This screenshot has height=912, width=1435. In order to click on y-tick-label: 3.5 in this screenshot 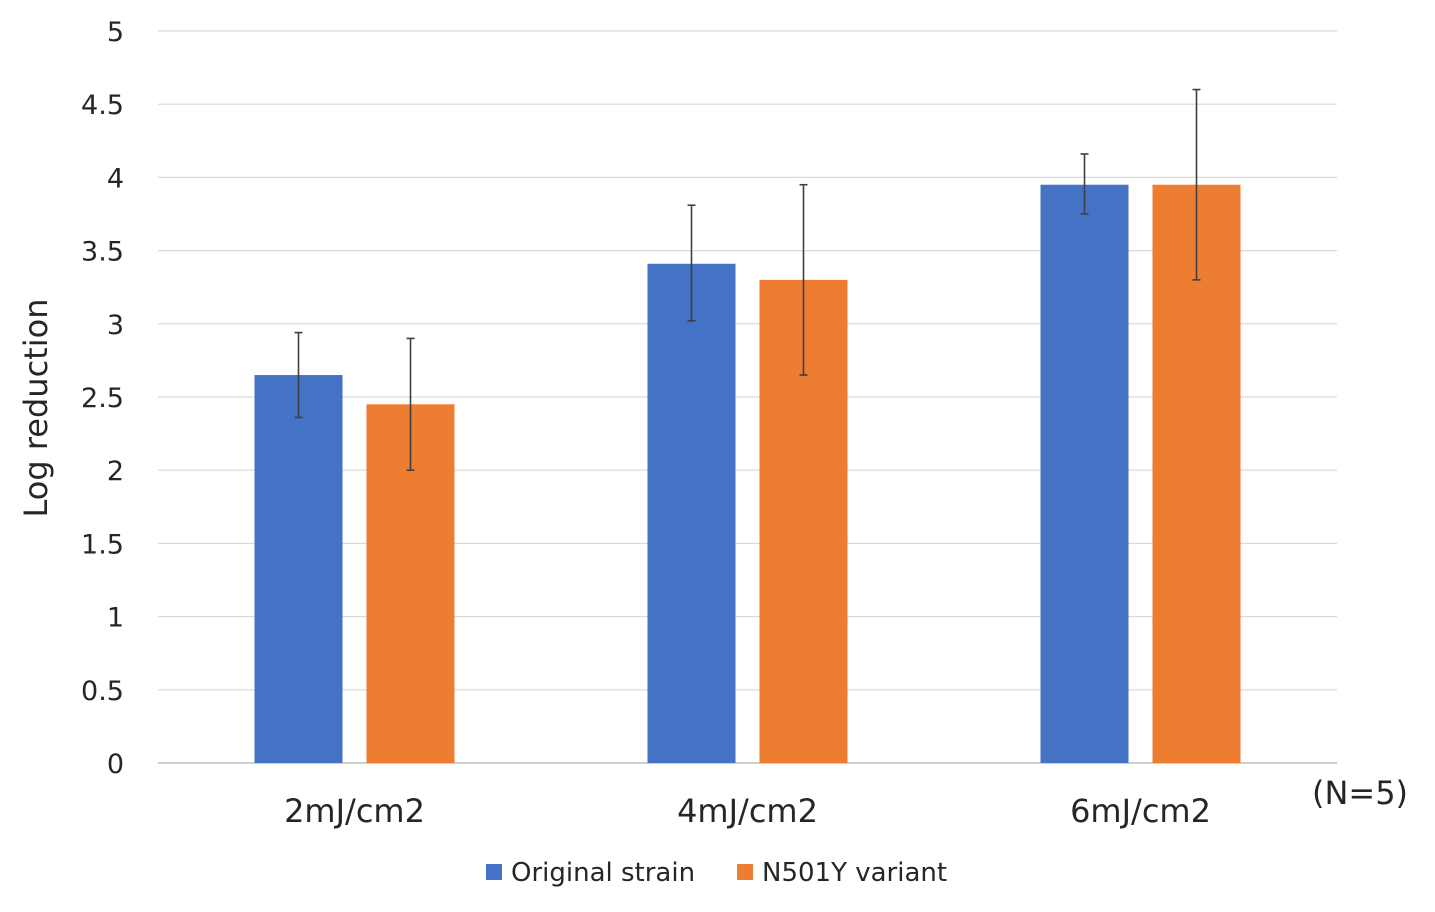, I will do `click(102, 252)`.